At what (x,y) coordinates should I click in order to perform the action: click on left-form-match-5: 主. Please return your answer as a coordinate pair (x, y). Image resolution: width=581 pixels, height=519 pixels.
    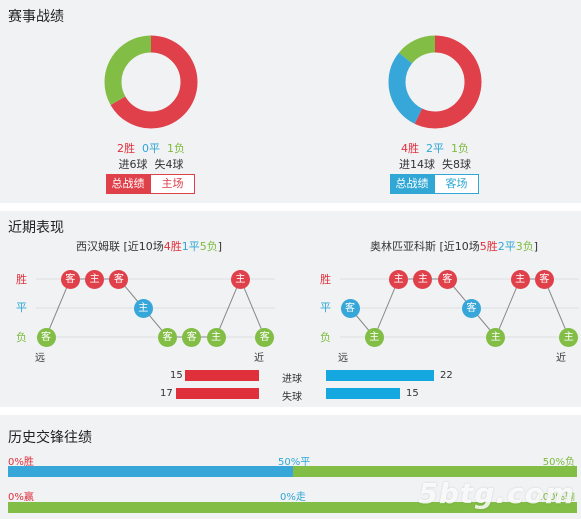
    Looking at the image, I should click on (143, 308).